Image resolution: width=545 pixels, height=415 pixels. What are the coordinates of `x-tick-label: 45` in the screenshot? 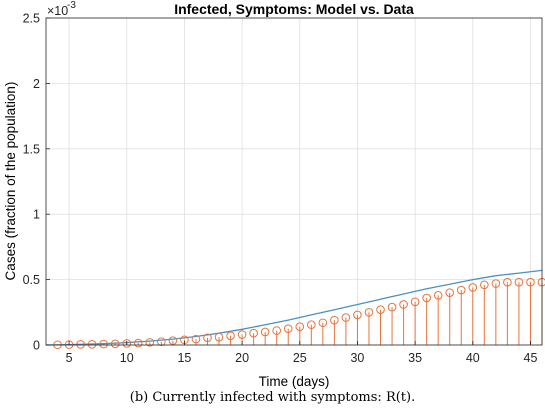 It's located at (531, 358).